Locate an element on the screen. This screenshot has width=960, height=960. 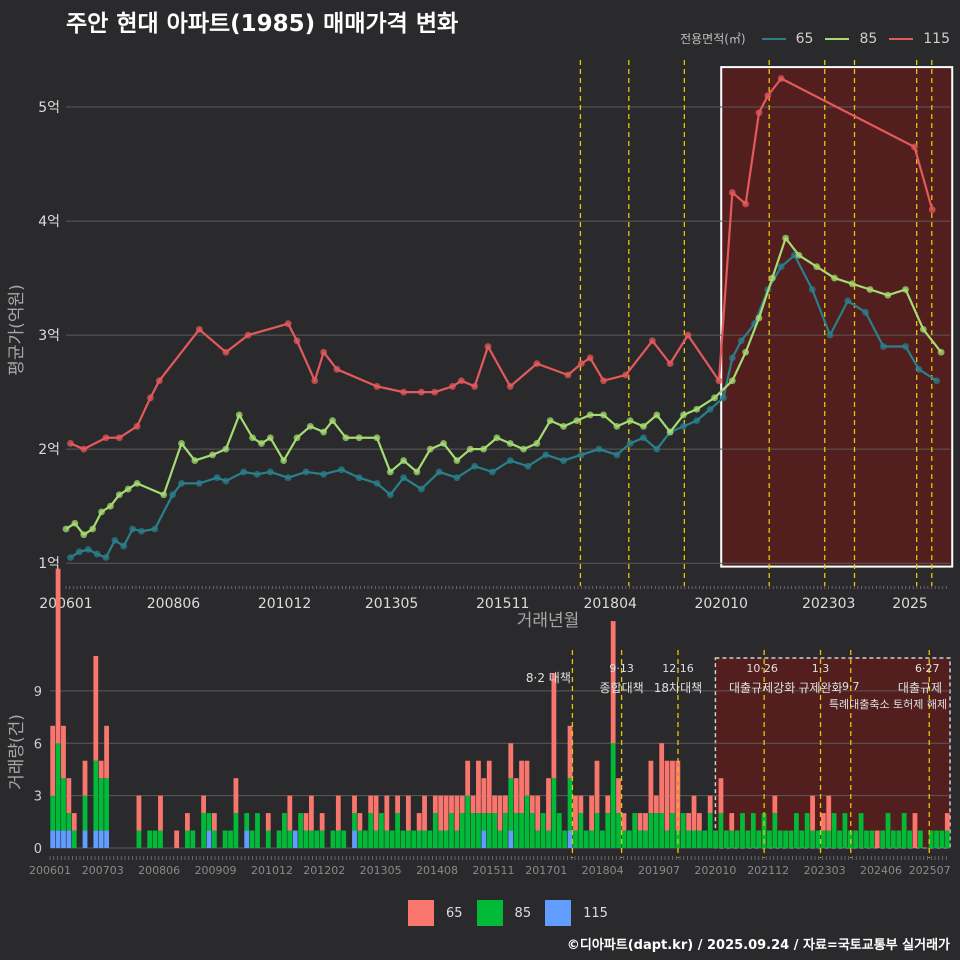
x-axis-label: 거래년월 is located at coordinates (548, 621).